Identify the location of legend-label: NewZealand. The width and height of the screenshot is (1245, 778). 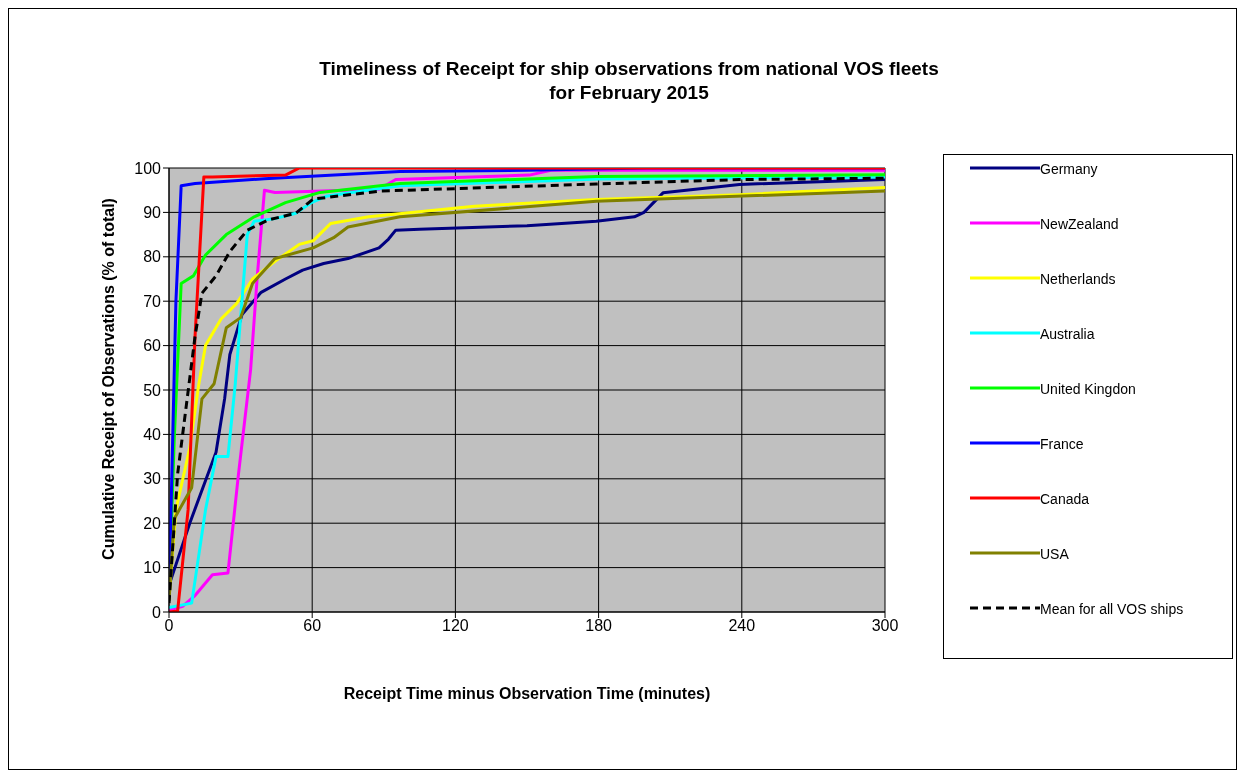
(1080, 224).